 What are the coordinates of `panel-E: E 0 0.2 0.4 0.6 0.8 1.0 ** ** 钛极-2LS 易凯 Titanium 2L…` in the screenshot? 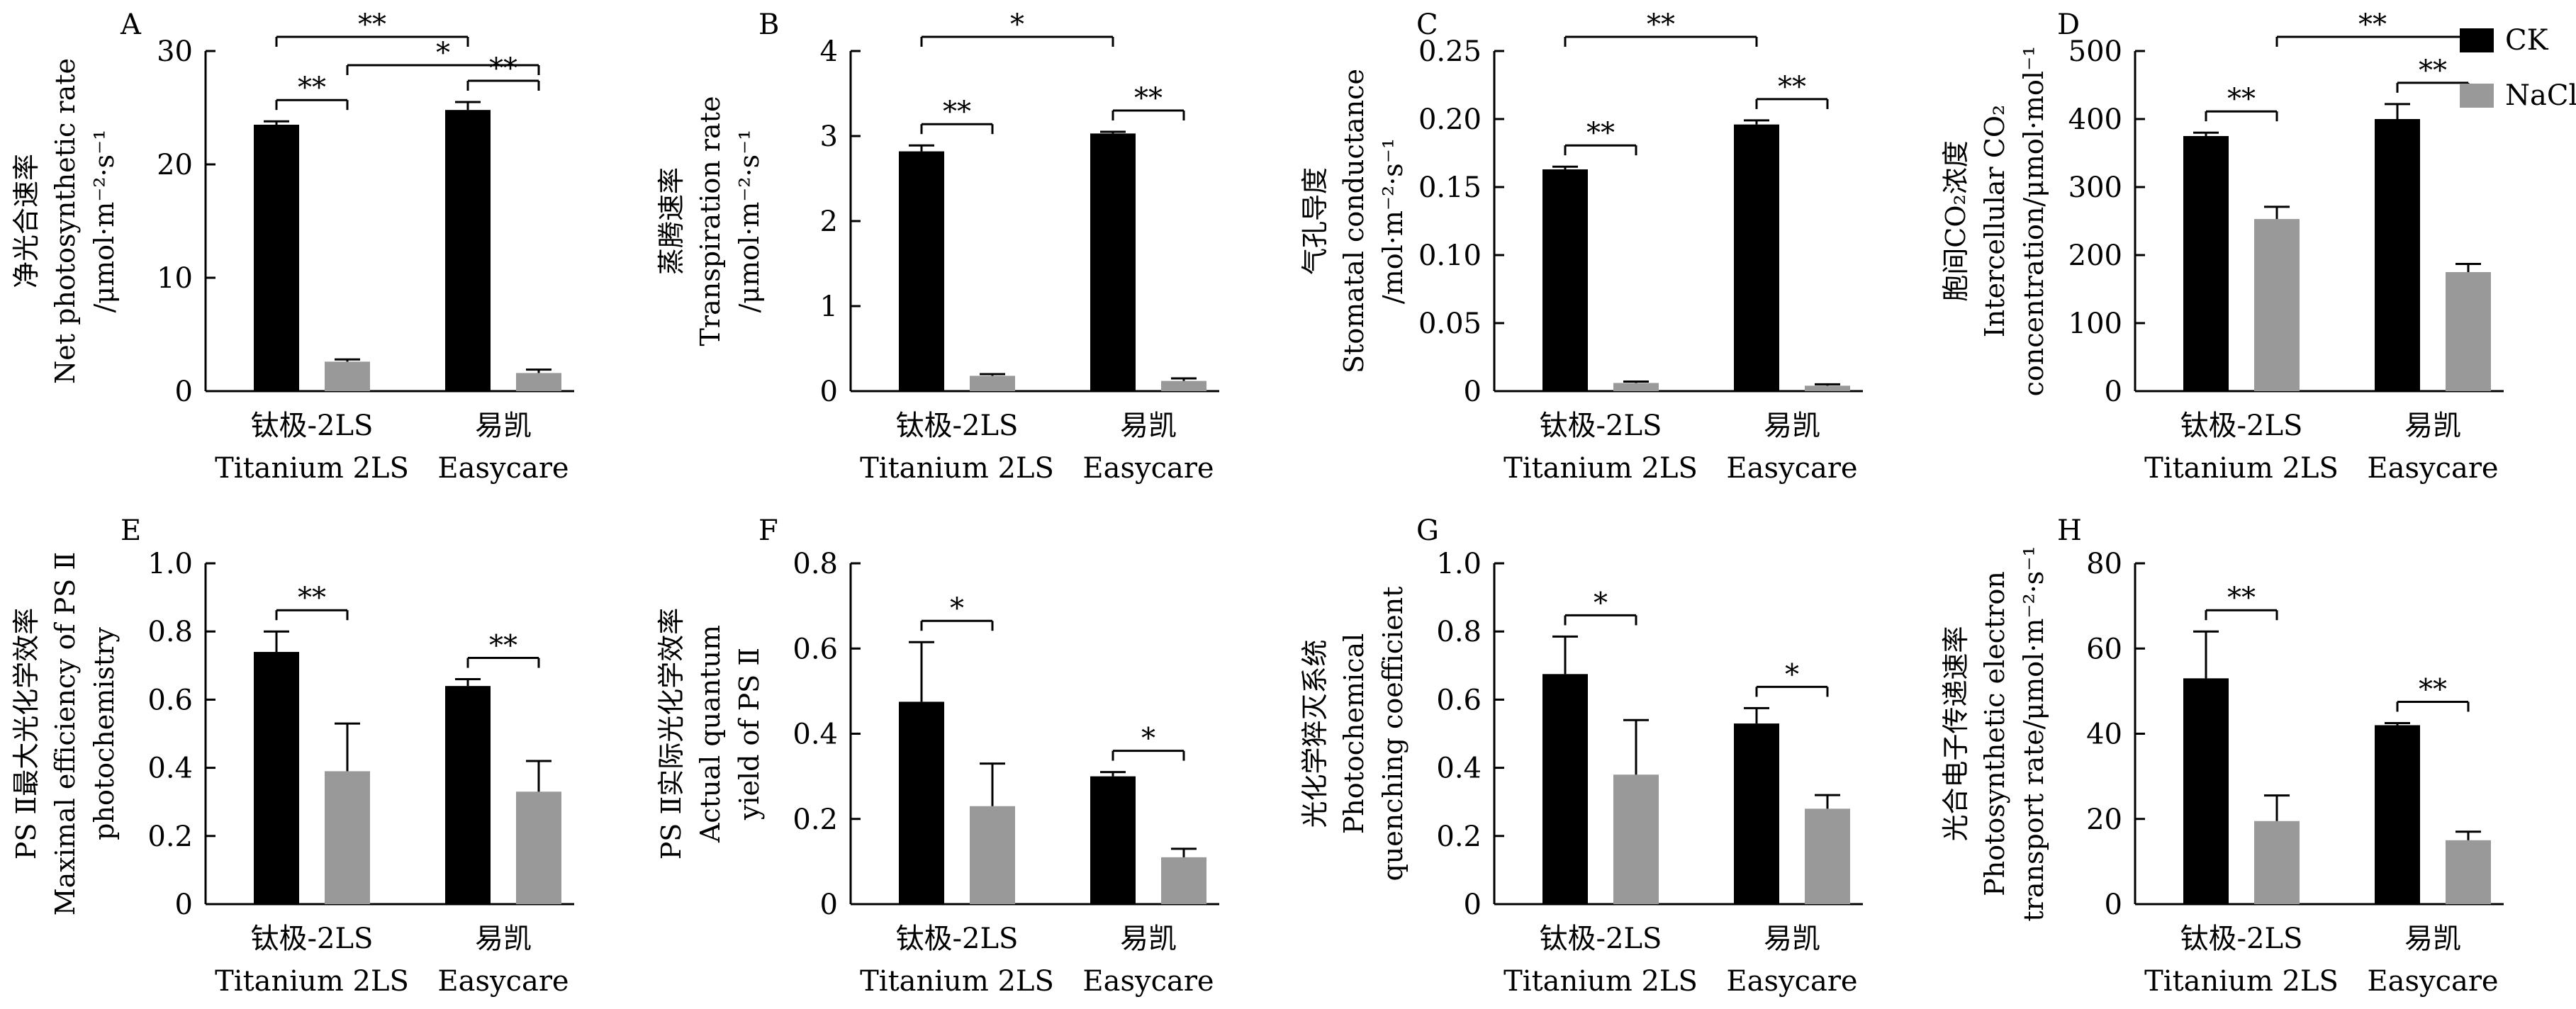 It's located at (293, 756).